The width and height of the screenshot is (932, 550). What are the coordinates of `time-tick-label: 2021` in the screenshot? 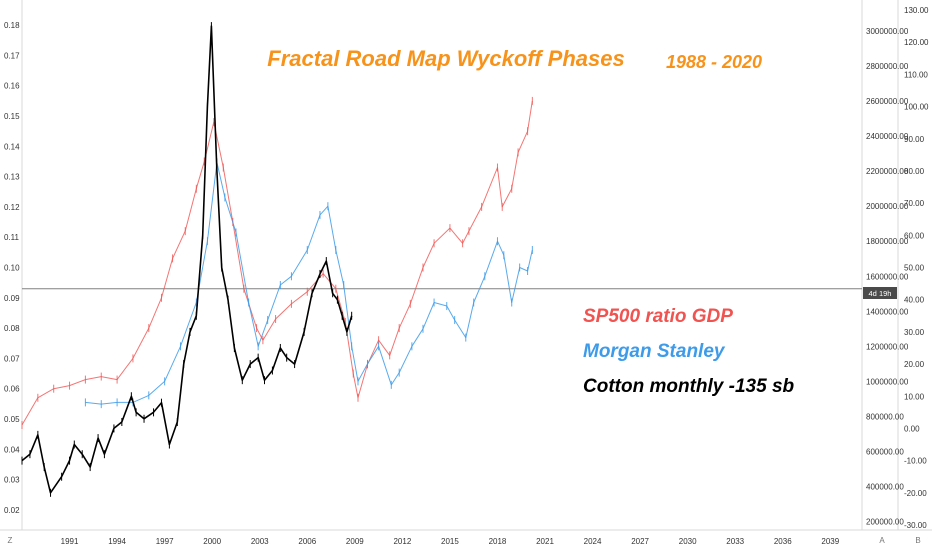 It's located at (545, 541).